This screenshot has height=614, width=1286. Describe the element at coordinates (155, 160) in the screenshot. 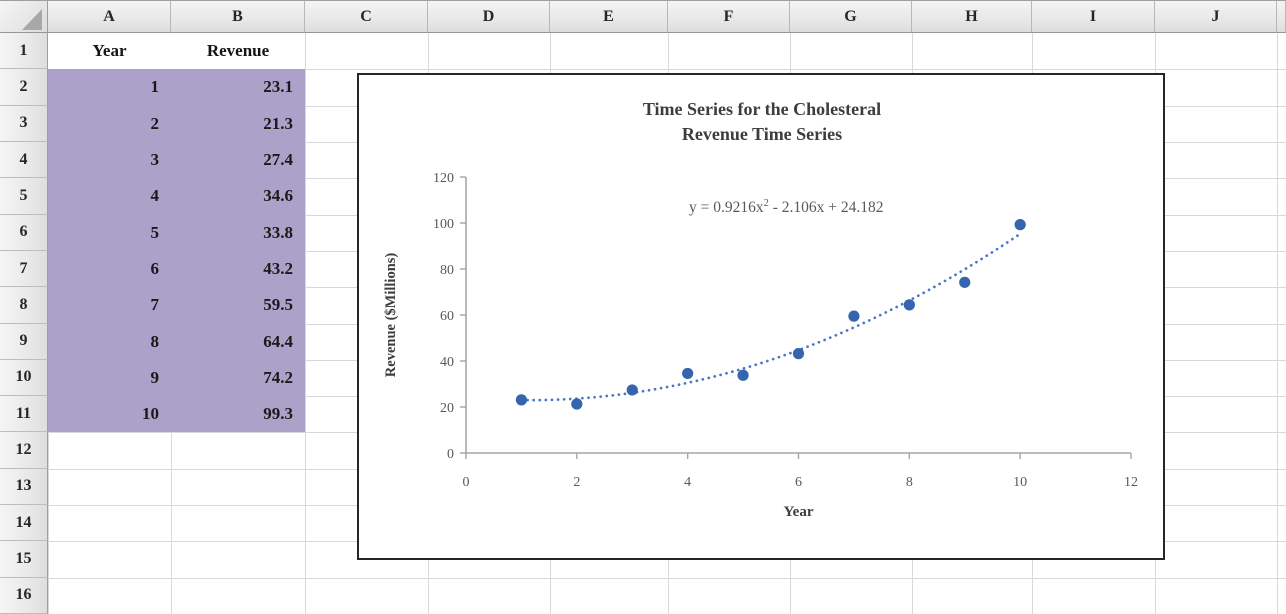

I see `cell-a4-year: 3` at that location.